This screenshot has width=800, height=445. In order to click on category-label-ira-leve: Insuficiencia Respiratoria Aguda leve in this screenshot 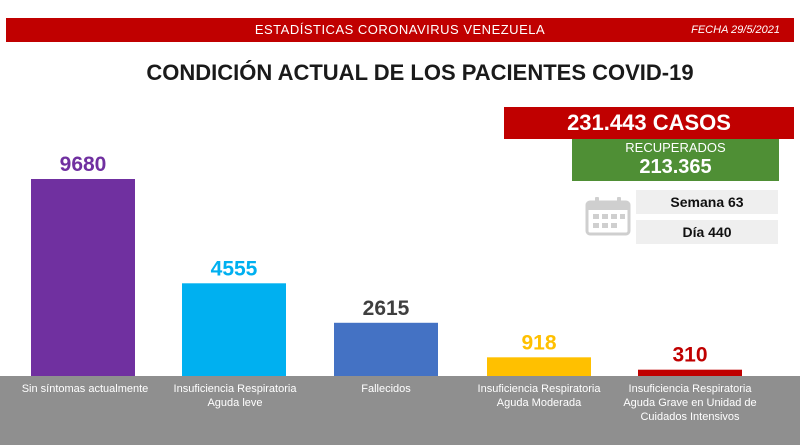, I will do `click(235, 396)`.